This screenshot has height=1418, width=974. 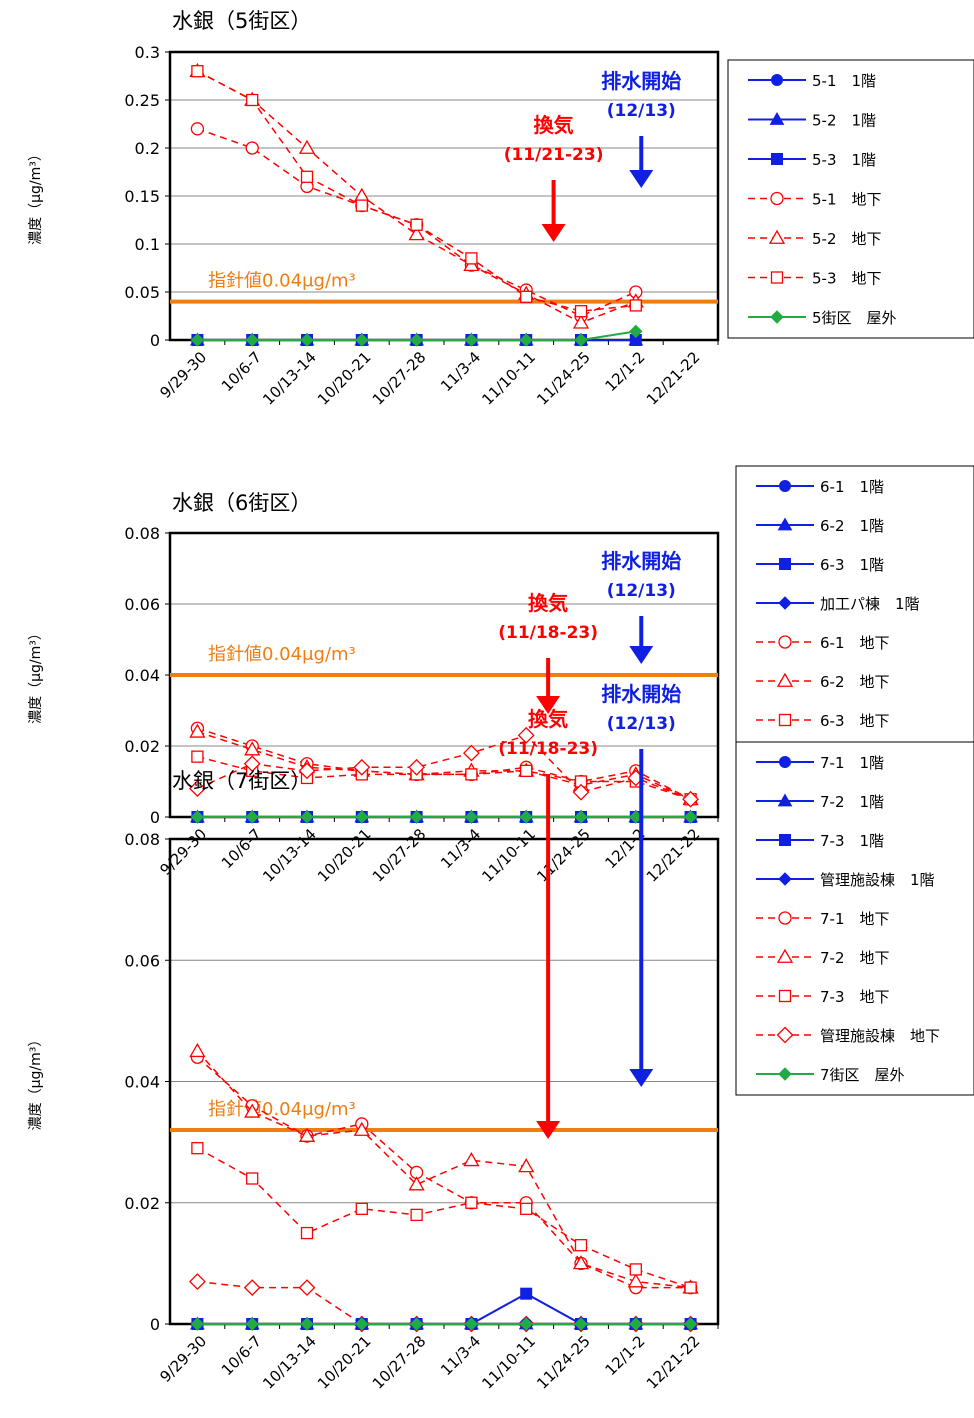 What do you see at coordinates (399, 1362) in the screenshot?
I see `x-tick-label: 10/27-28` at bounding box center [399, 1362].